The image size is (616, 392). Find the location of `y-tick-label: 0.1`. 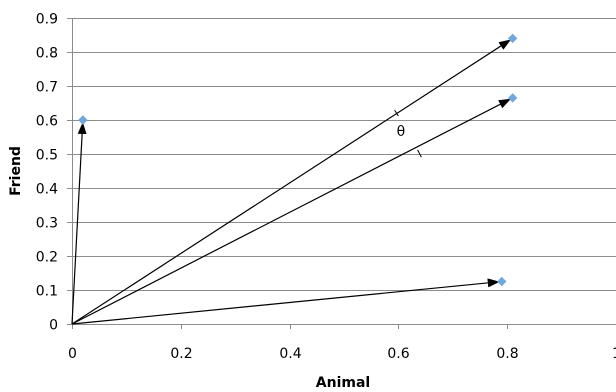

y-tick-label: 0.1 is located at coordinates (47, 292).